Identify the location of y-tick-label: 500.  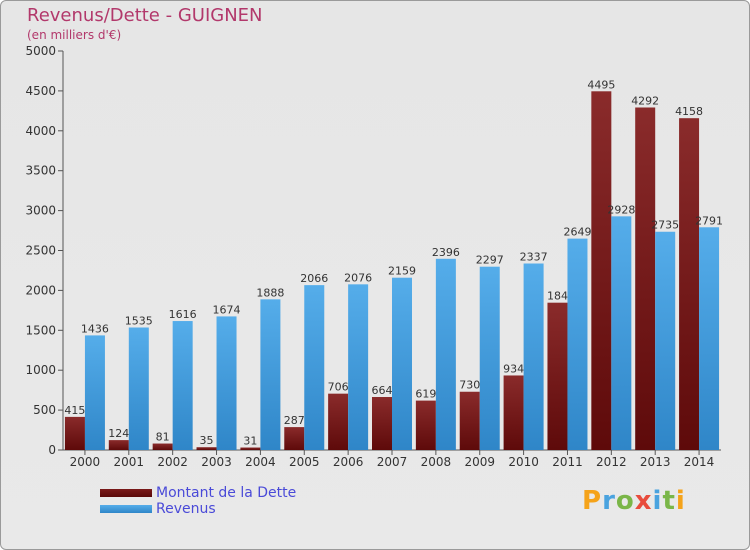
(44, 410).